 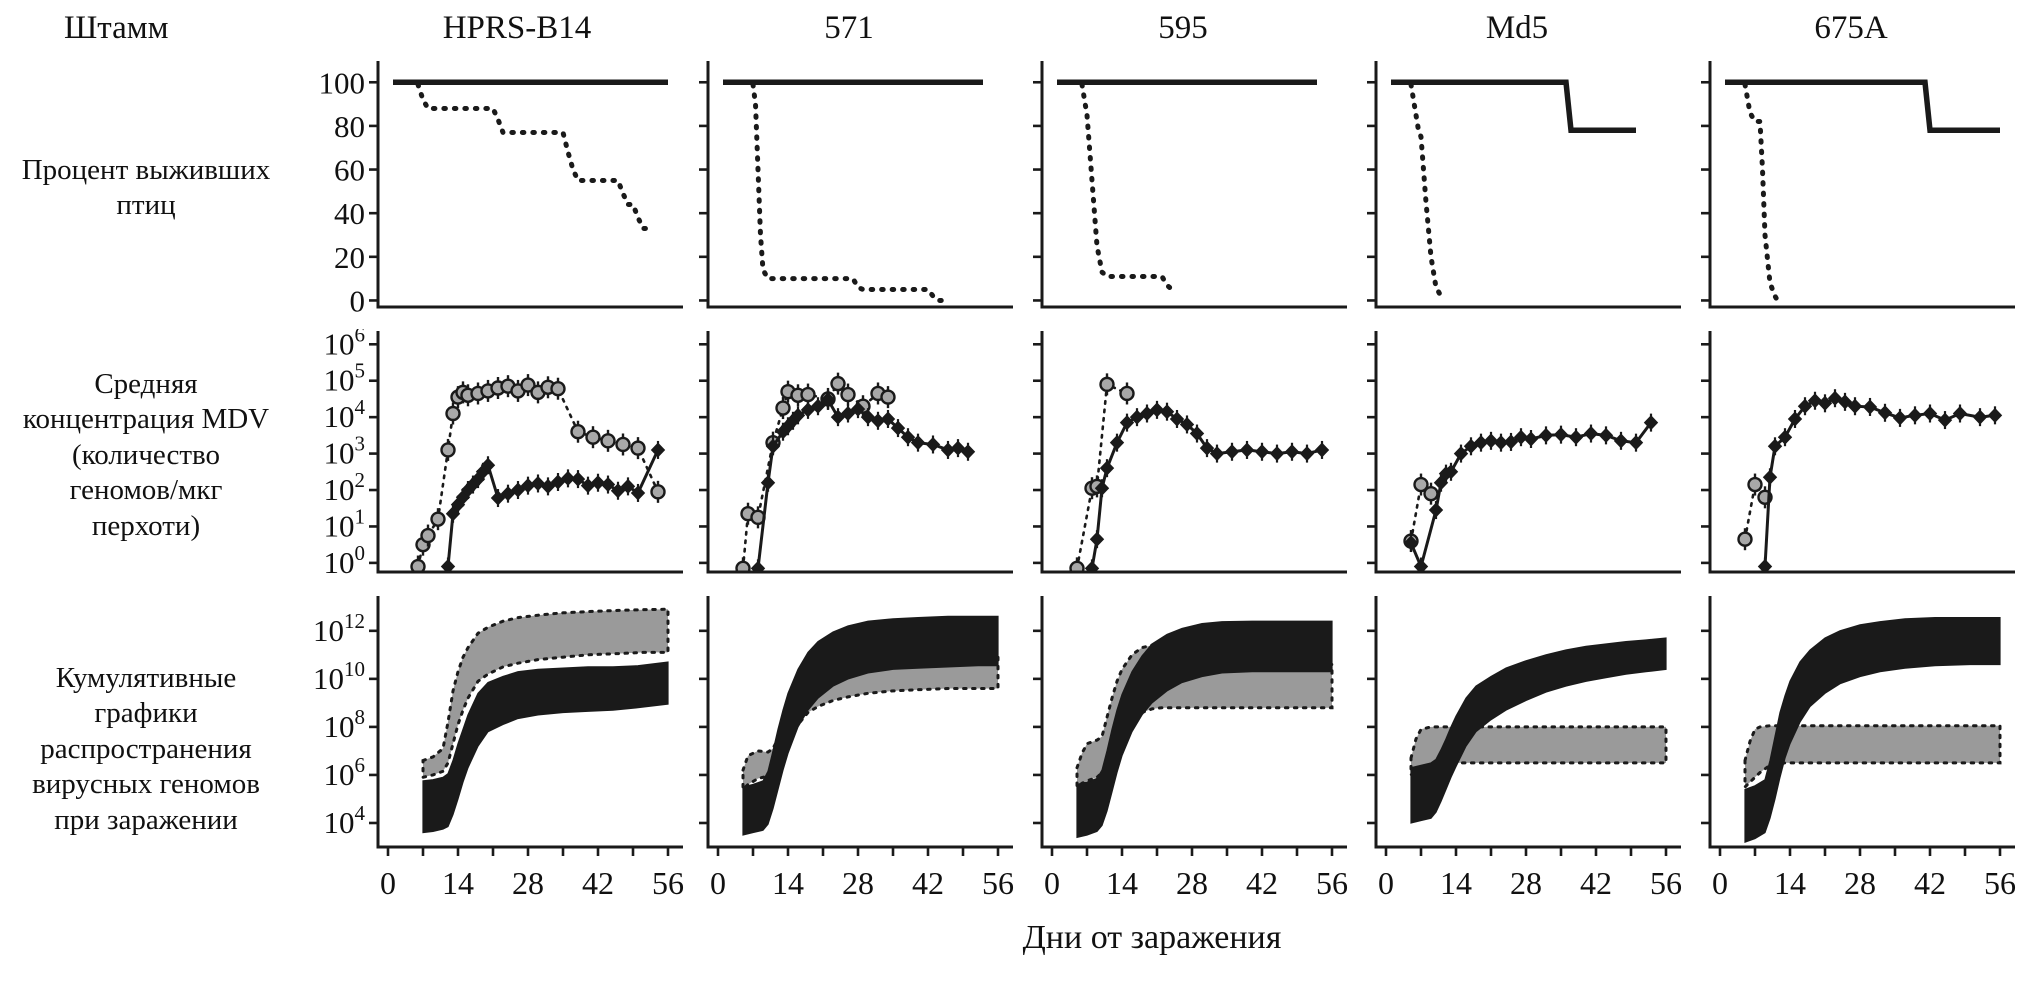 What do you see at coordinates (345, 487) in the screenshot?
I see `y-tick-label: 10²` at bounding box center [345, 487].